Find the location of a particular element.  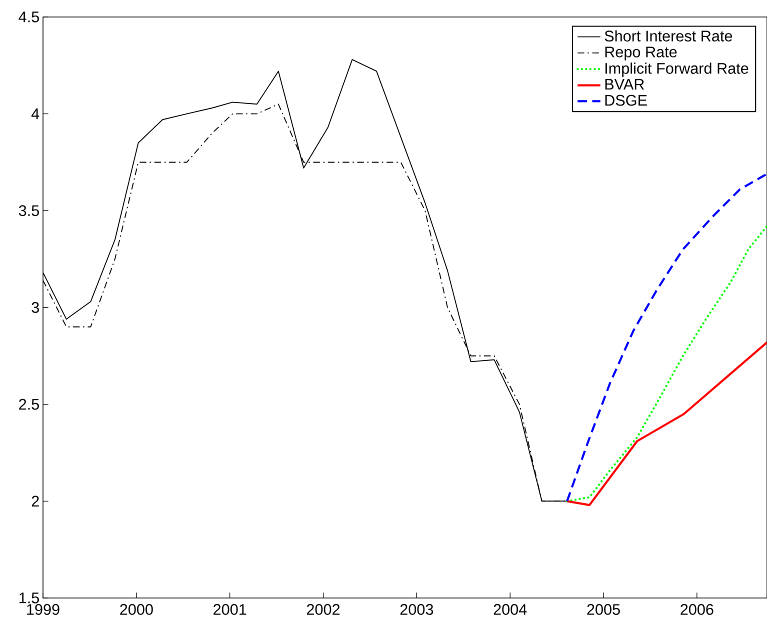

x-tick-label: 2002 is located at coordinates (323, 609).